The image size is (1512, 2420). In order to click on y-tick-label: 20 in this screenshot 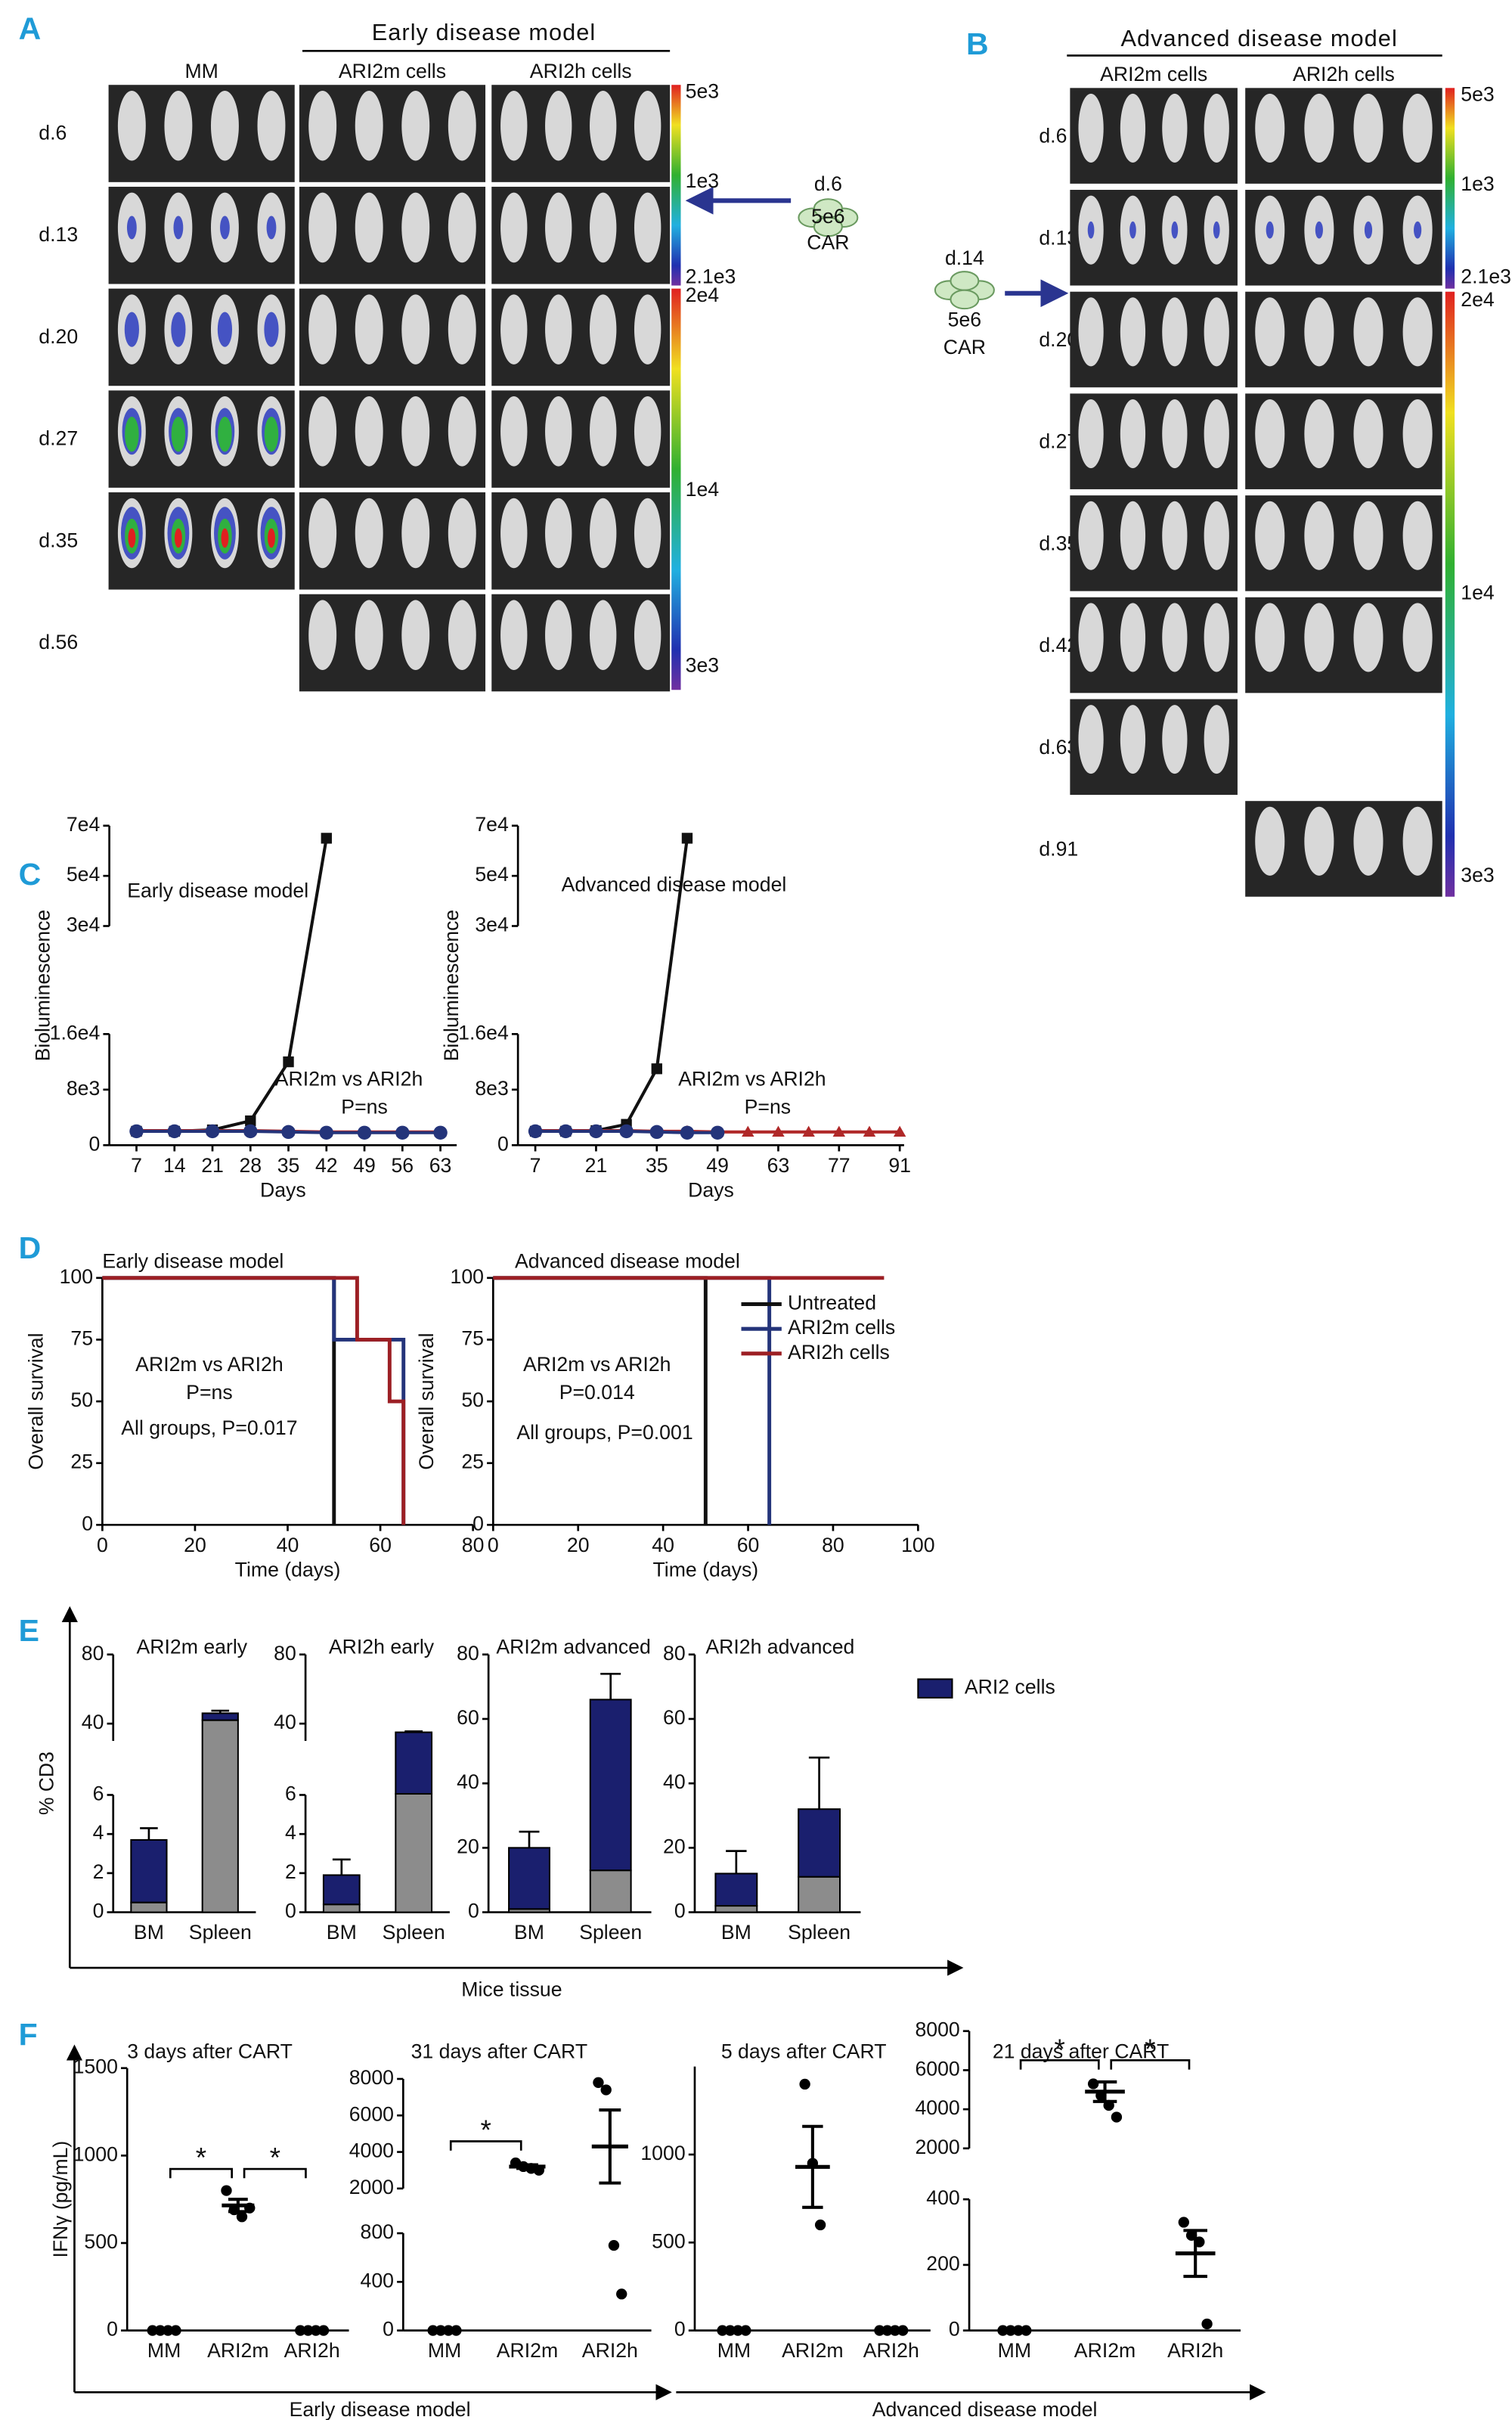, I will do `click(674, 1846)`.